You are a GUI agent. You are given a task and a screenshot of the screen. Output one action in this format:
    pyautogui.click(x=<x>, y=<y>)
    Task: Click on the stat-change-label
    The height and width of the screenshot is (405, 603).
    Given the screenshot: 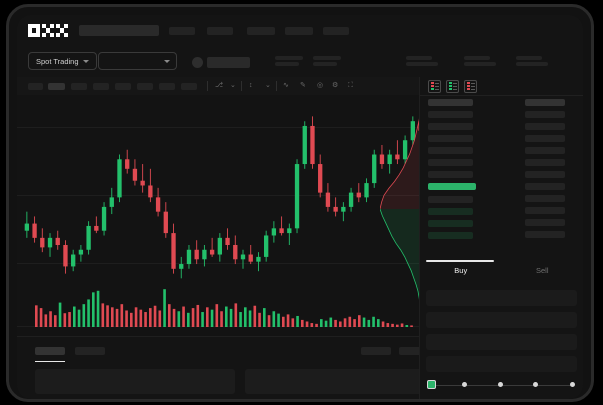 What is the action you would take?
    pyautogui.click(x=289, y=58)
    